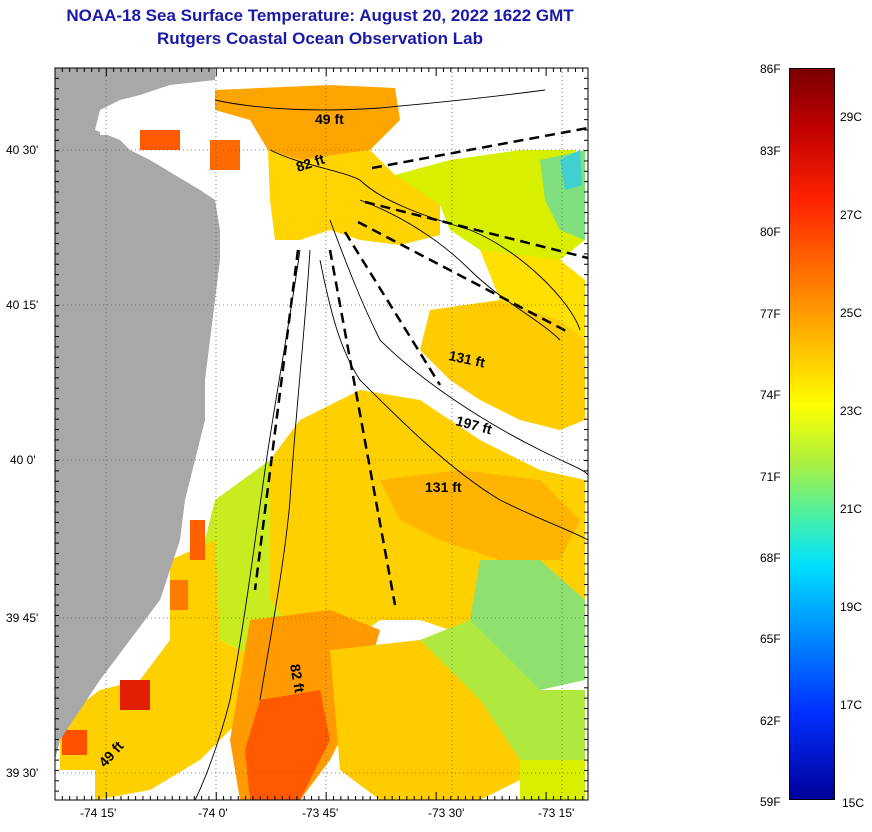 The height and width of the screenshot is (832, 872). Describe the element at coordinates (320, 38) in the screenshot. I see `map-subtitle: Rutgers Coastal Ocean Observation Lab` at that location.